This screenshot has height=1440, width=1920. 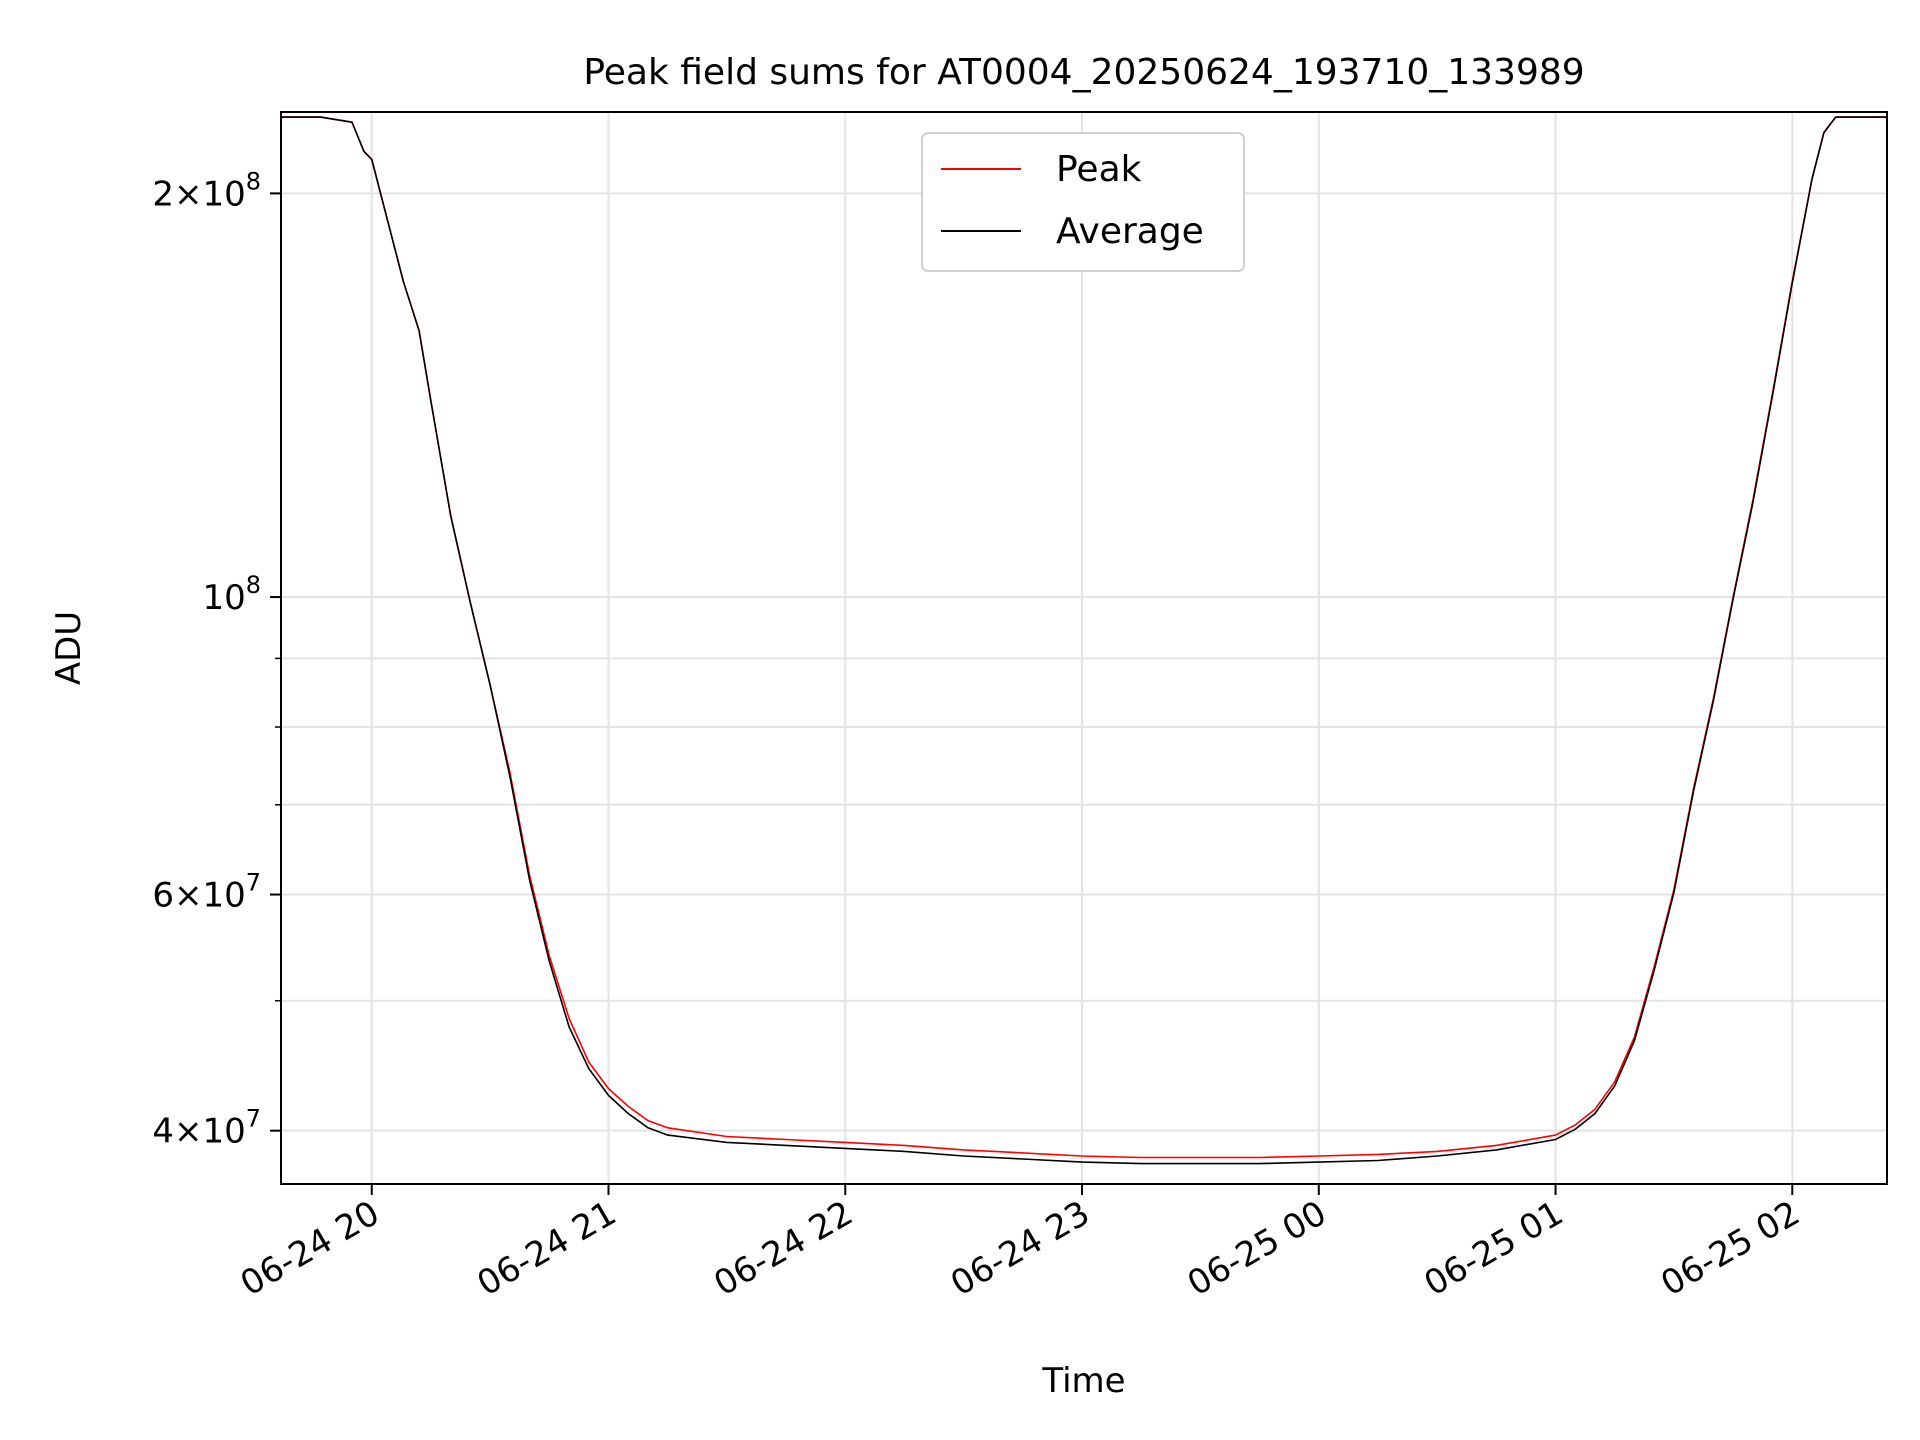 What do you see at coordinates (1083, 1381) in the screenshot?
I see `x-axis-label: Time` at bounding box center [1083, 1381].